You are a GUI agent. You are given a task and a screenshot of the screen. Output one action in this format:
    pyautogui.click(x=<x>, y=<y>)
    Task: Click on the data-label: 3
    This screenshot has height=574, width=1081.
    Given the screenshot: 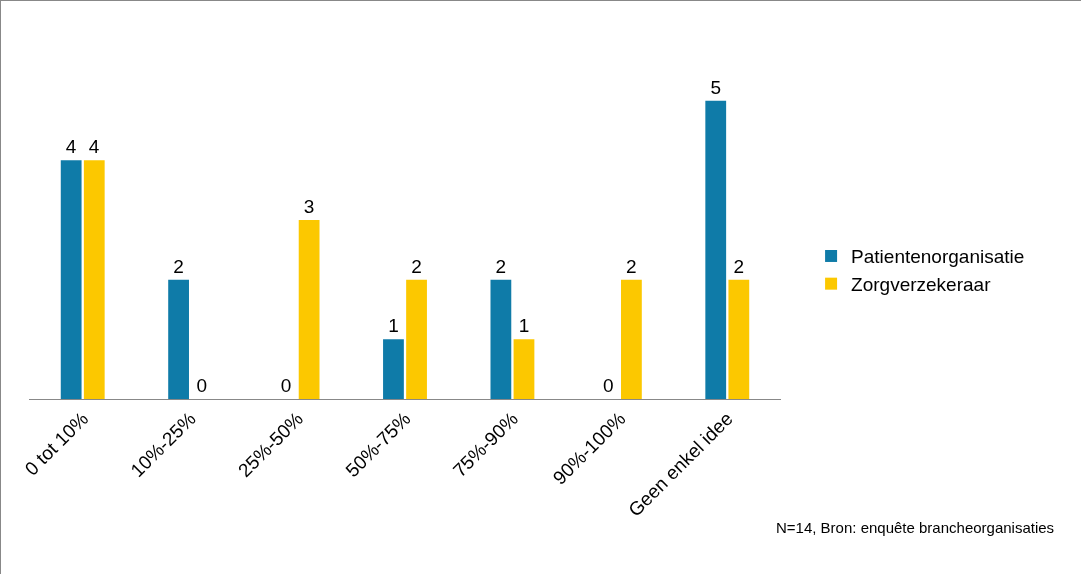 What is the action you would take?
    pyautogui.click(x=309, y=206)
    